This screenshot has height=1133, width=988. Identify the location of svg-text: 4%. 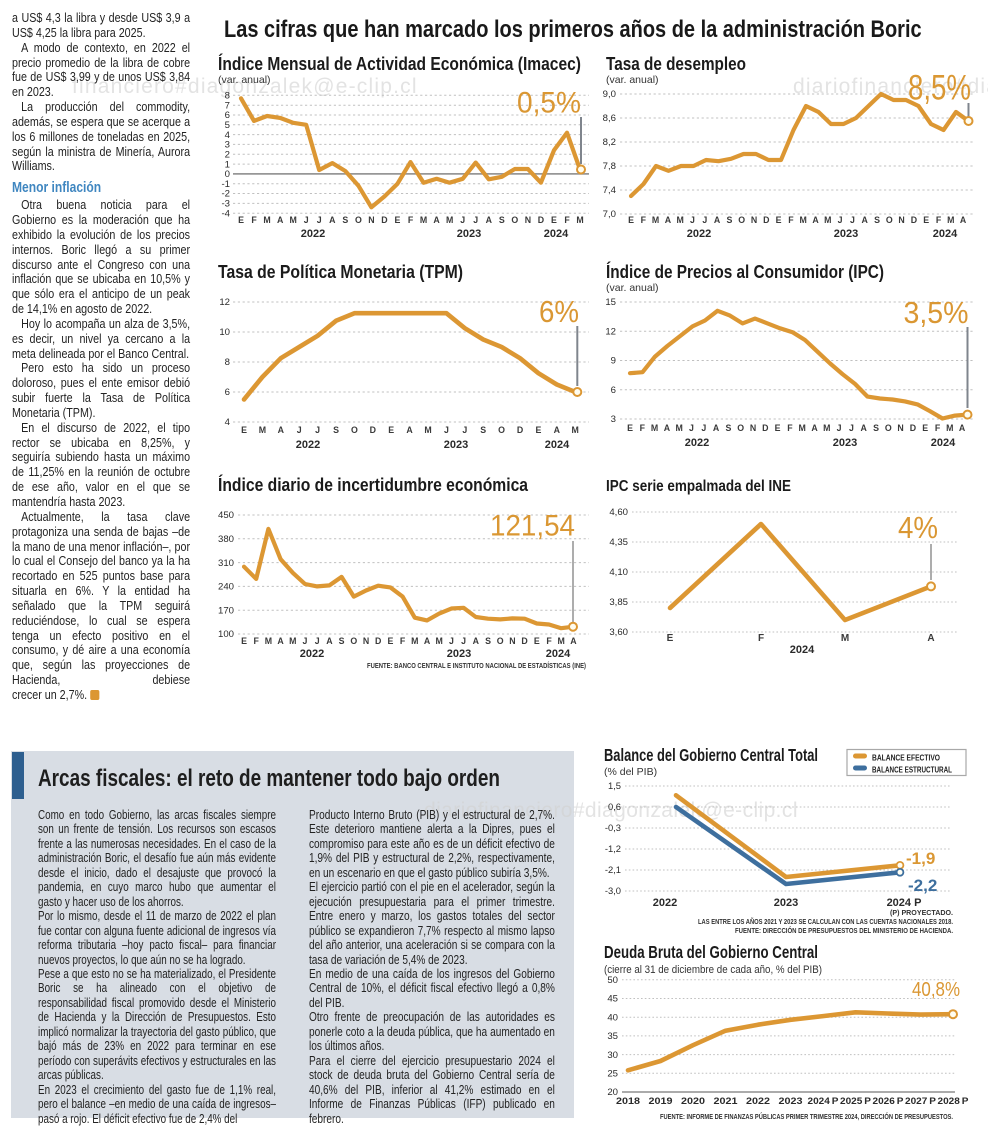
(918, 527).